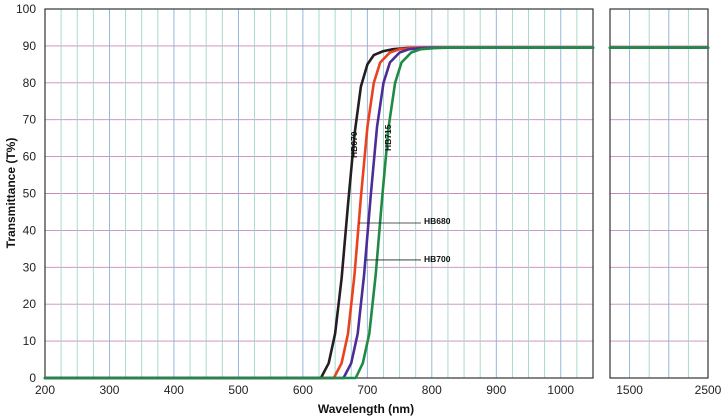 The image size is (724, 419). I want to click on x-tick-label: 500, so click(238, 390).